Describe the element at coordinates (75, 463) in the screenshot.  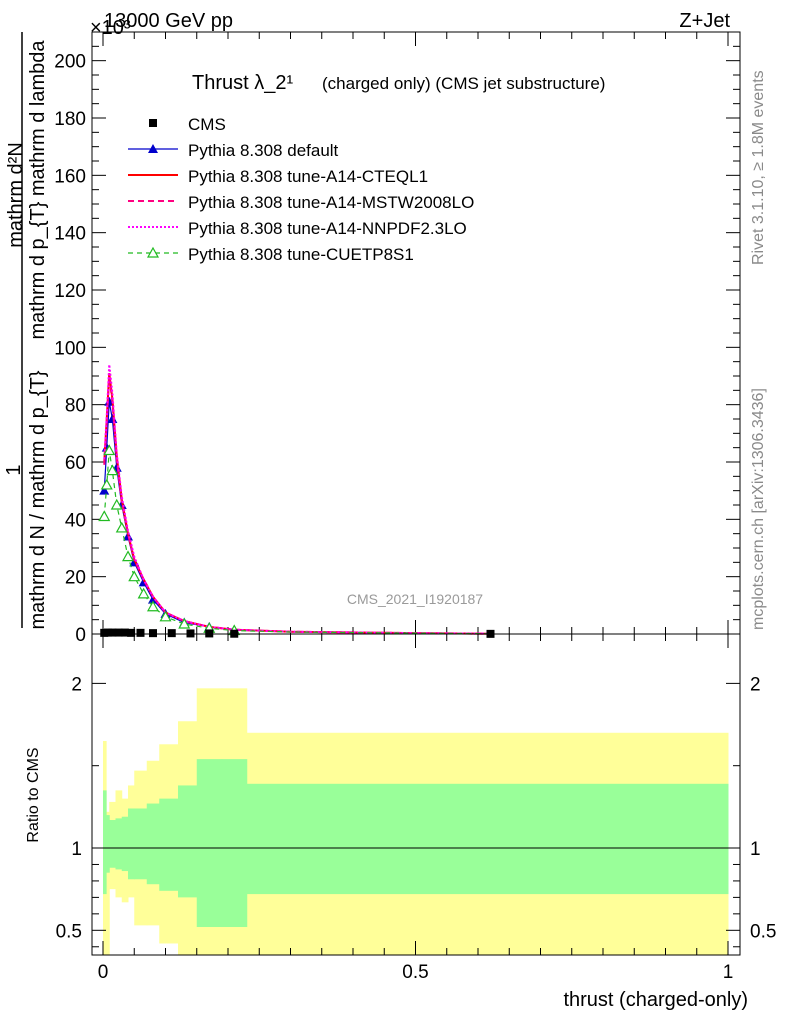
I see `main-y-tick-label: 60` at that location.